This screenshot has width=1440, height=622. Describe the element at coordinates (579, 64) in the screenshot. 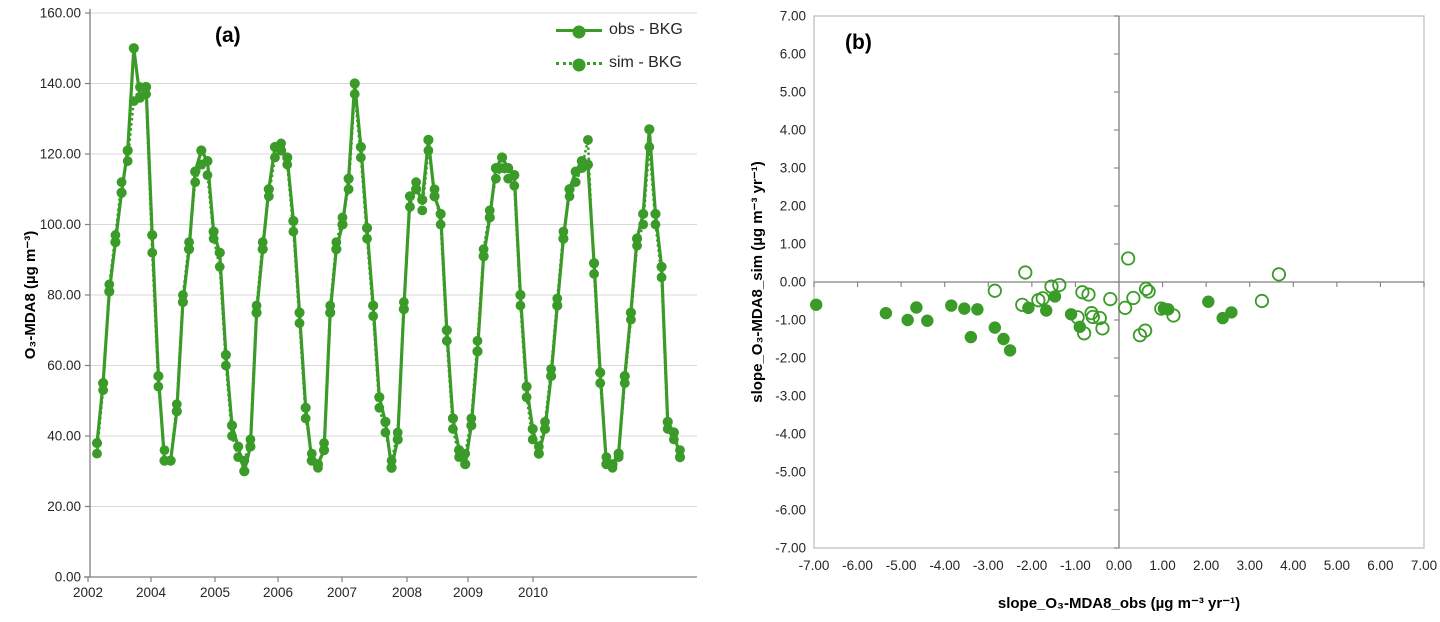

I see `sim-series-swatch-icon` at that location.